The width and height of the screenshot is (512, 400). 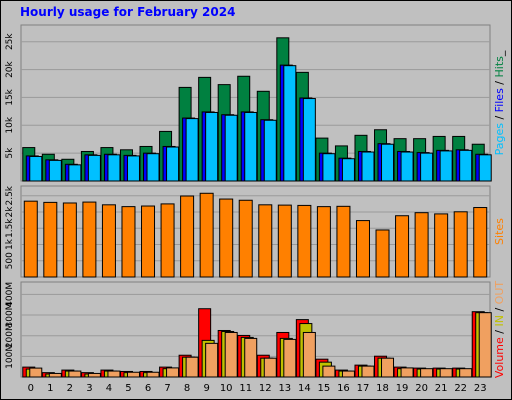 I want to click on x-tick-label: 0, so click(x=31, y=388).